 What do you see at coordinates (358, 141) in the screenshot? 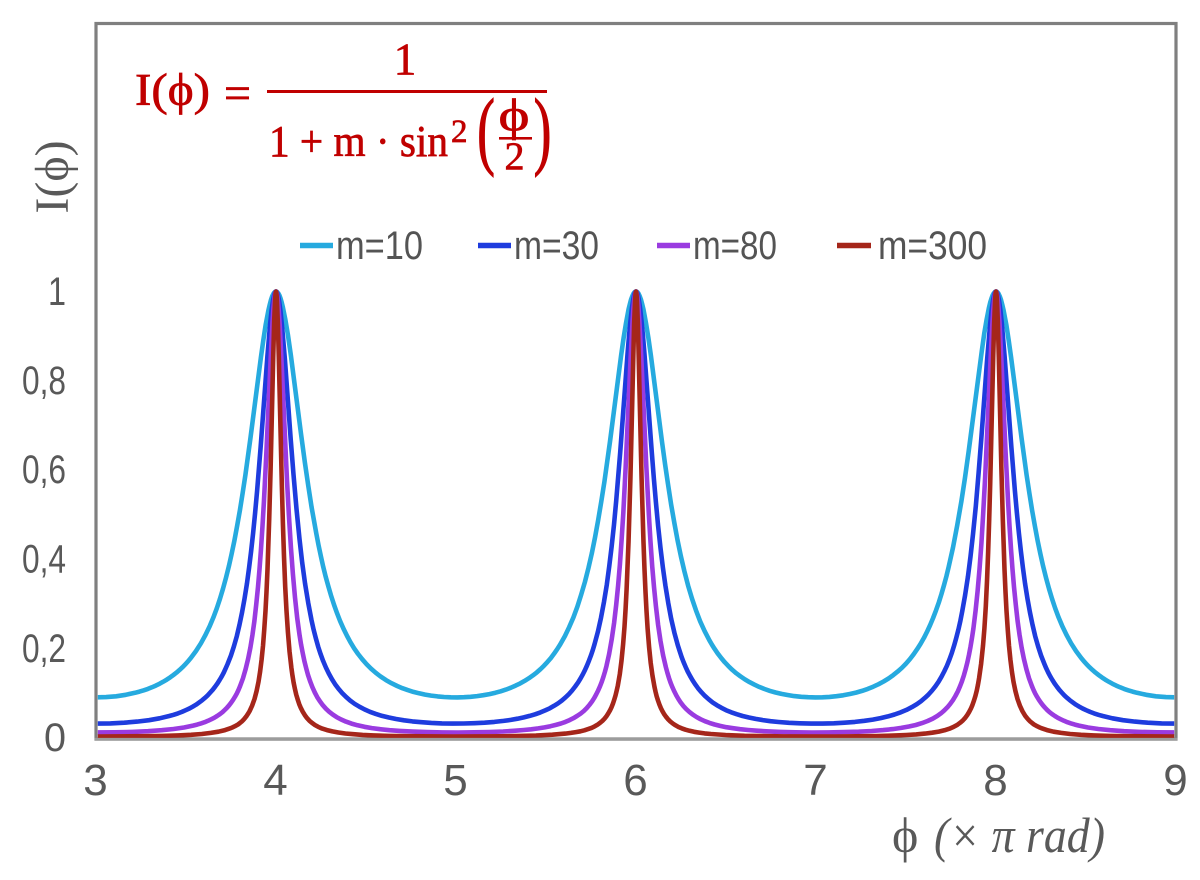
I see `svg-text: 1 + m · sin` at bounding box center [358, 141].